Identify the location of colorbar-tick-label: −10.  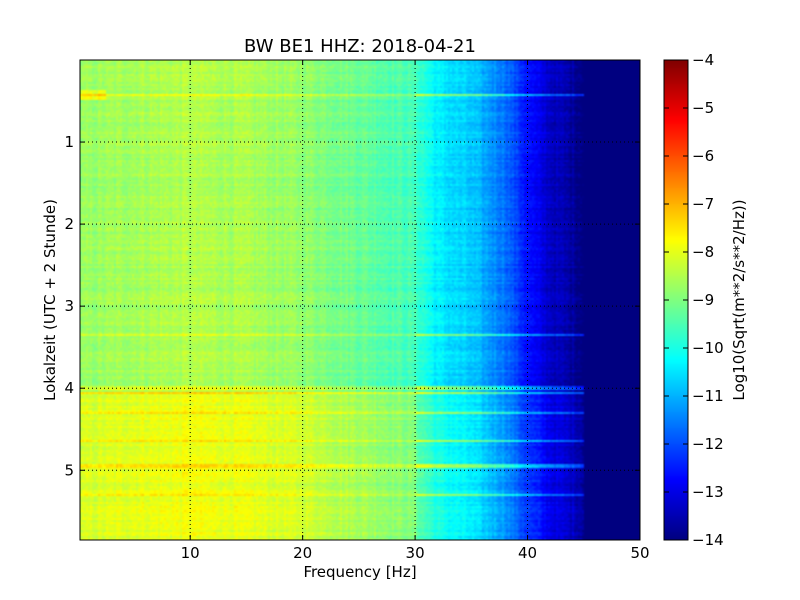
(708, 348).